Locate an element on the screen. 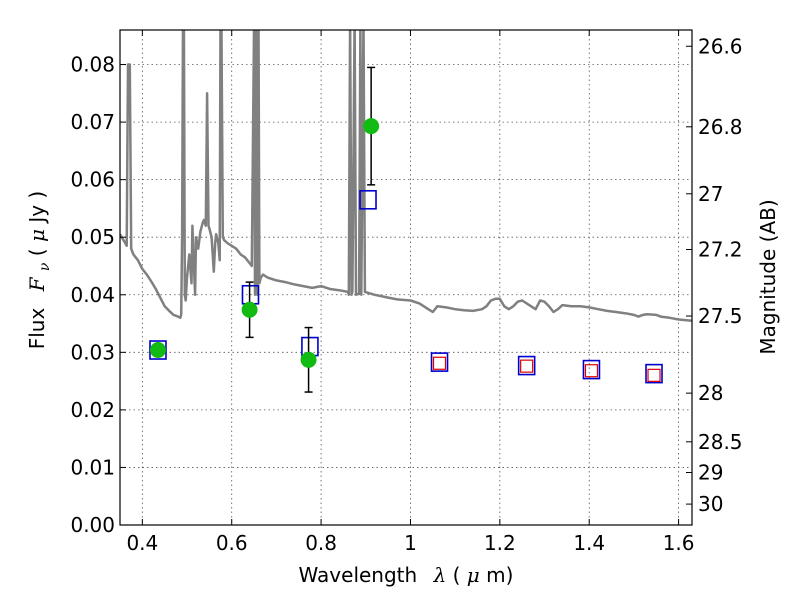  y-tick-label: 0.08 is located at coordinates (92, 65).